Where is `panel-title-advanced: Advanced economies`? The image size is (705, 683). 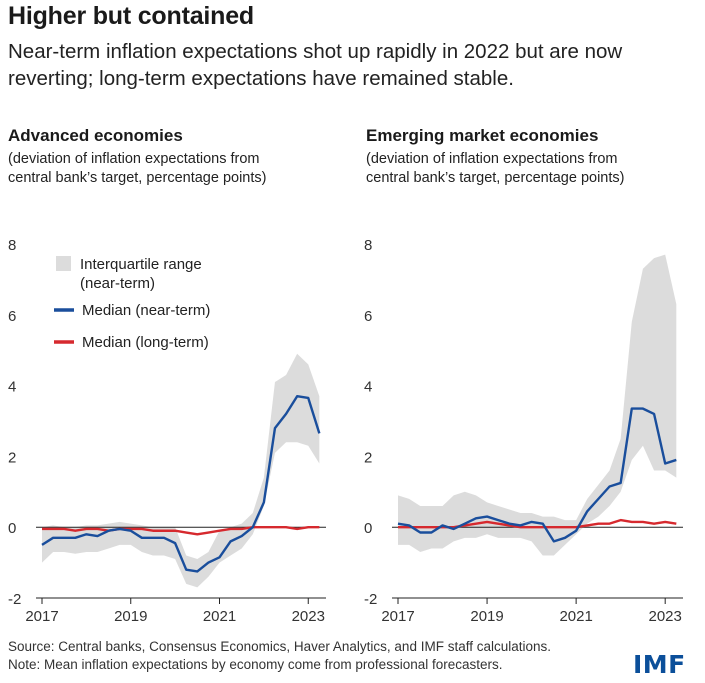 panel-title-advanced: Advanced economies is located at coordinates (95, 135).